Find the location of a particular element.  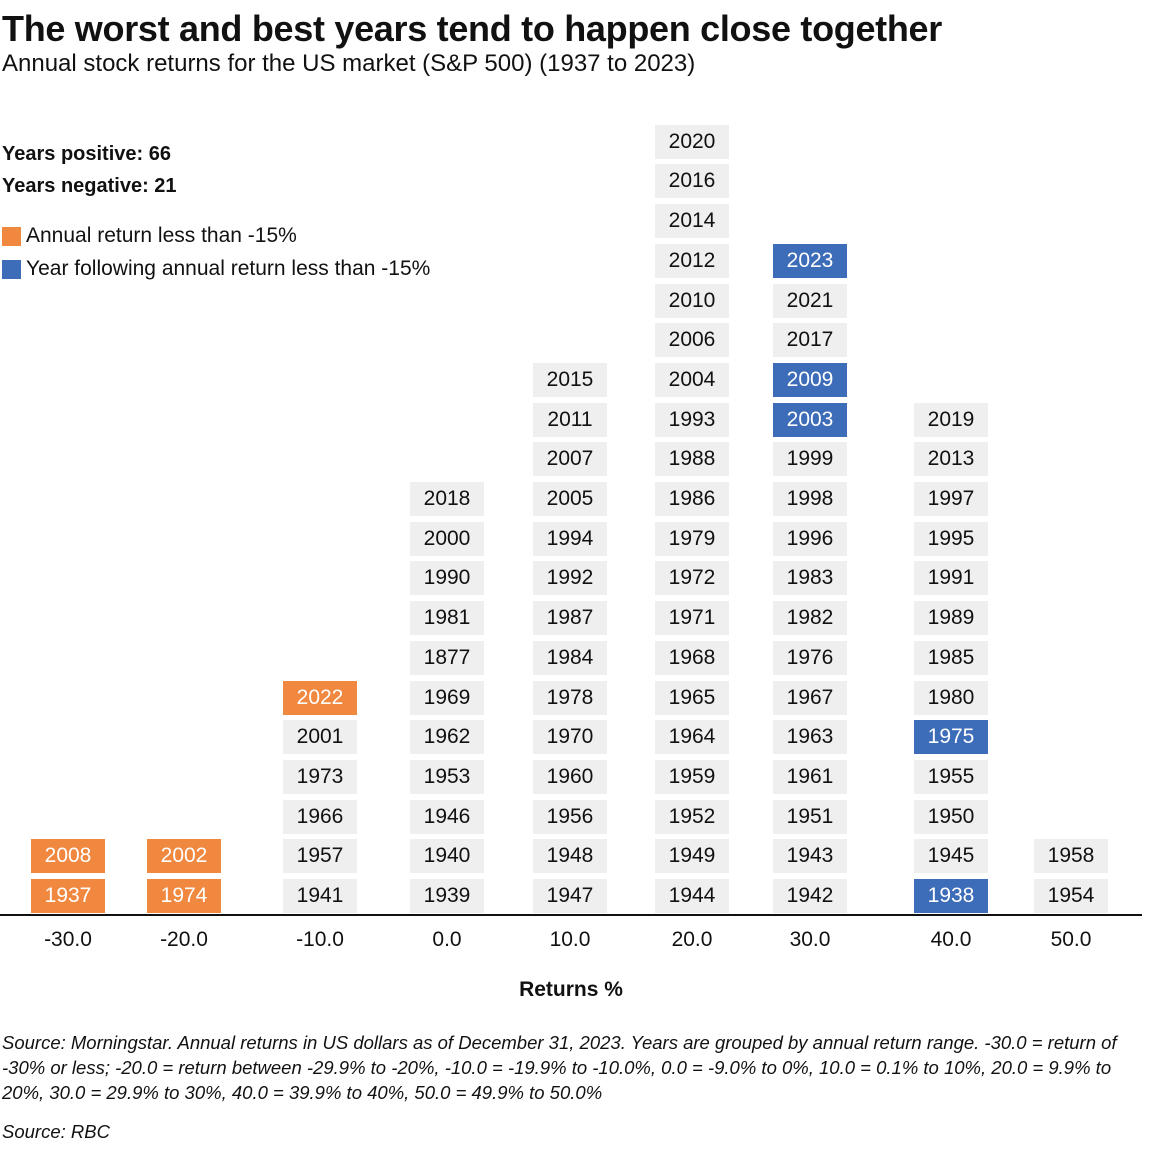

year-box: 1990 is located at coordinates (447, 578).